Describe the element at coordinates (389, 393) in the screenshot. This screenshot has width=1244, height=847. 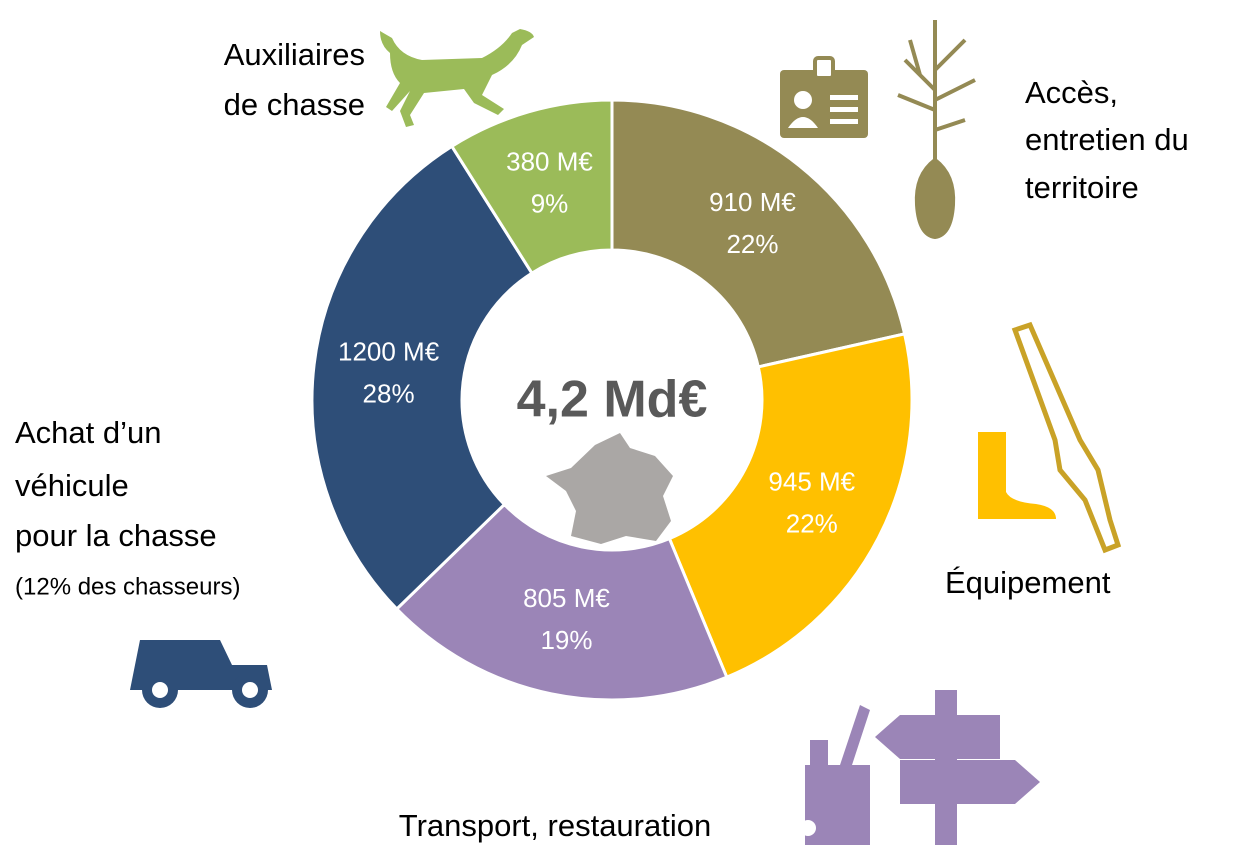
I see `percentage-label: 28%` at that location.